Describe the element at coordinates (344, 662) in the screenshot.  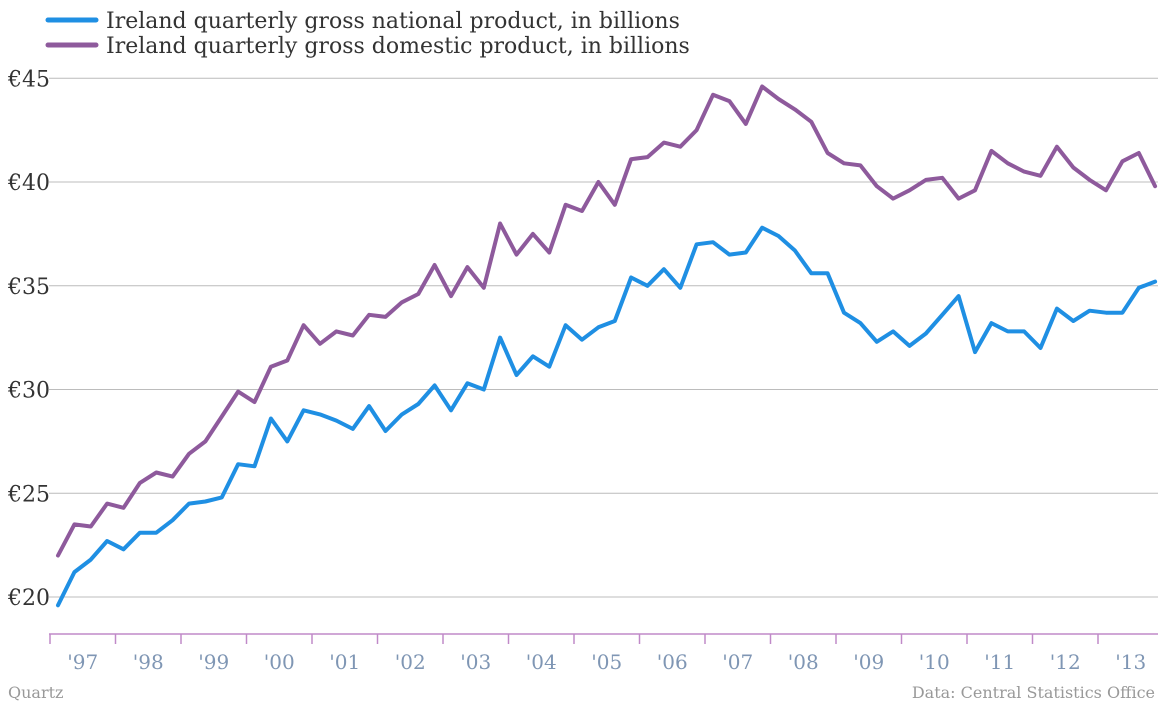
I see `x-tick-label: '01` at that location.